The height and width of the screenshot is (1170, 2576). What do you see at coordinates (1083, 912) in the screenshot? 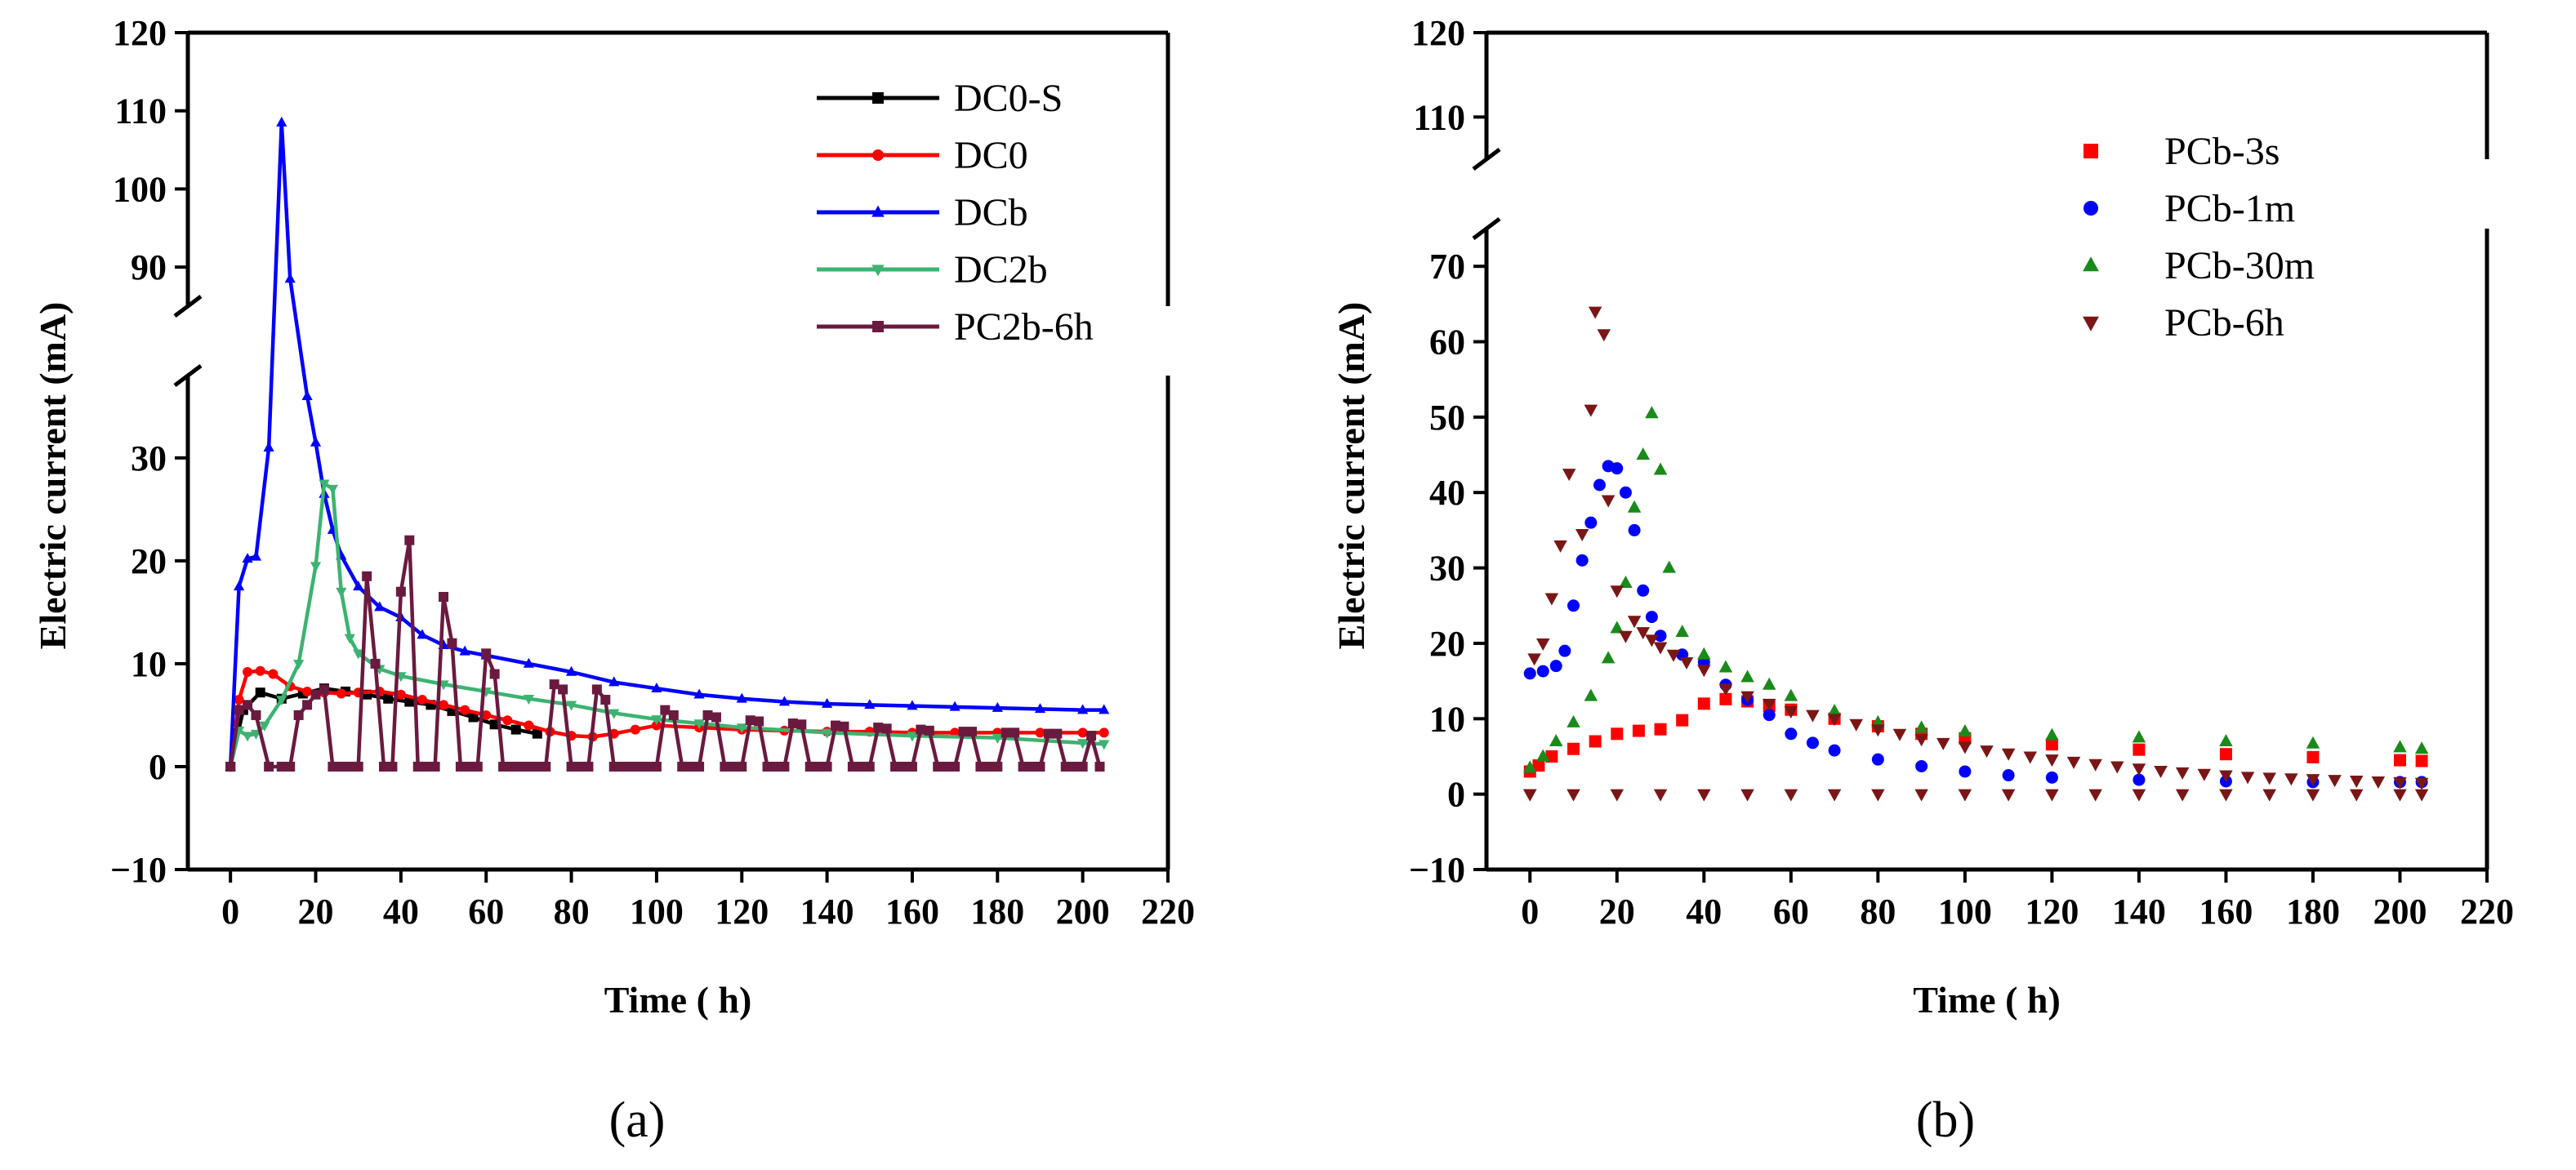
I see `x-tick-label: 200` at bounding box center [1083, 912].